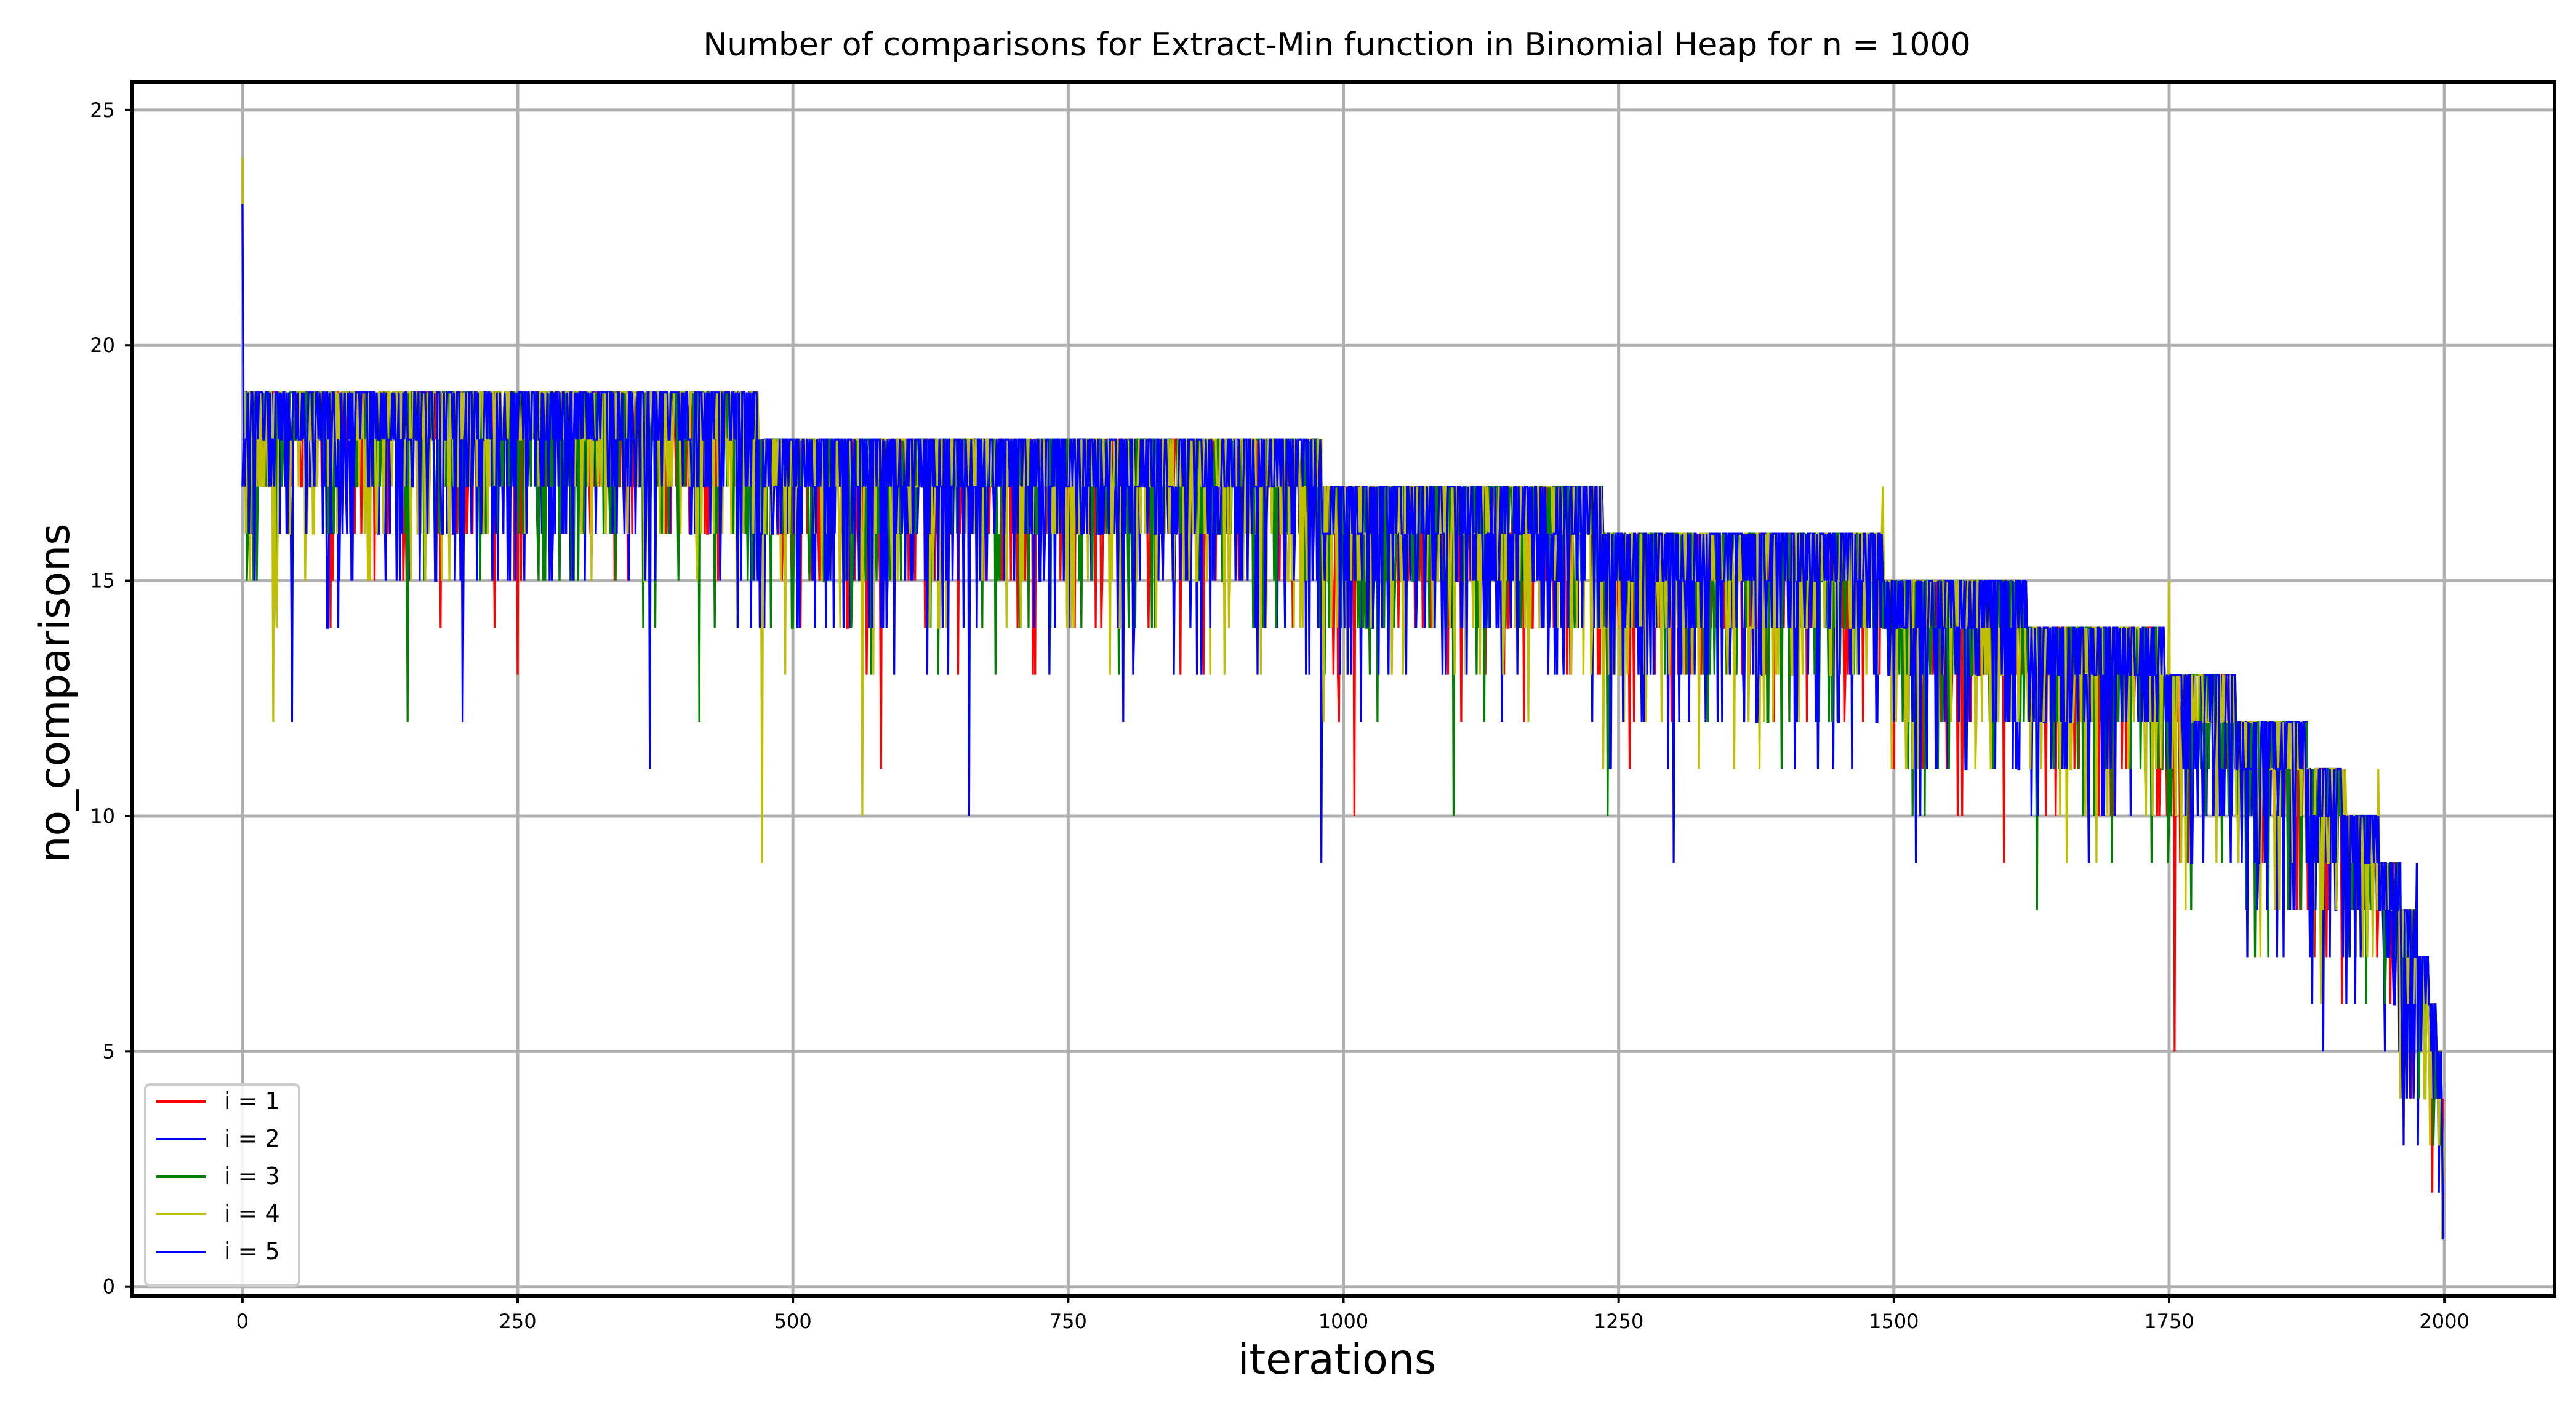 The width and height of the screenshot is (2576, 1413). Describe the element at coordinates (1068, 1321) in the screenshot. I see `x-tick-label: 750` at that location.